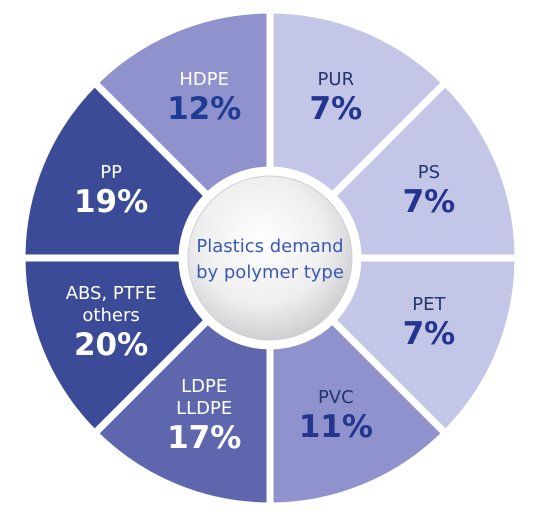 The image size is (538, 524). What do you see at coordinates (204, 109) in the screenshot?
I see `slice-value-hdpe: 12%` at bounding box center [204, 109].